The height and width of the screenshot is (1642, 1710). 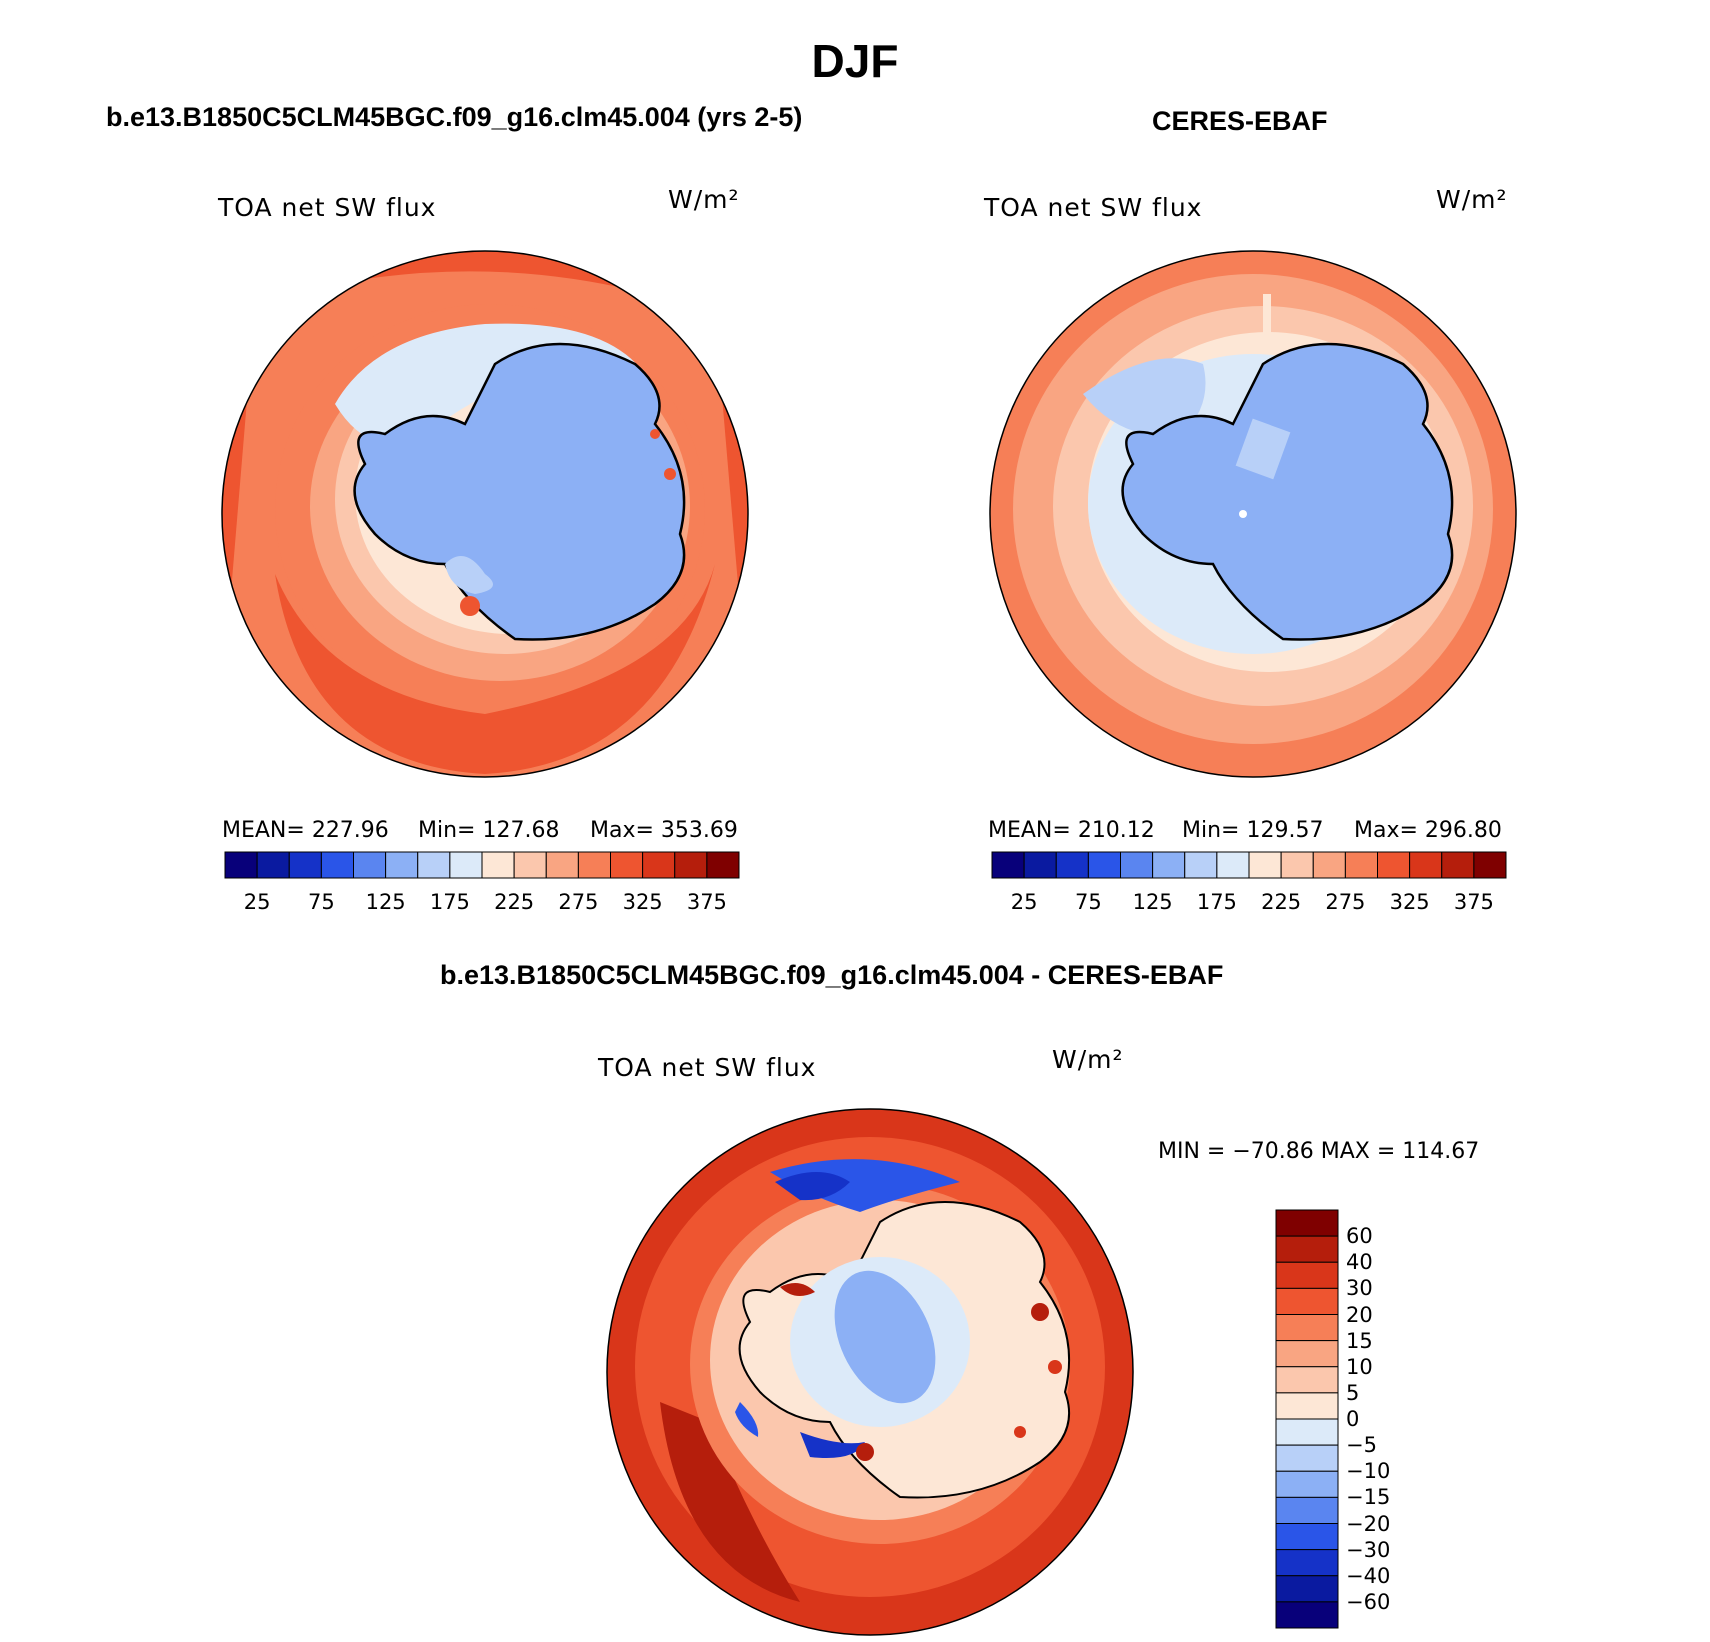 I want to click on diff-range-text: MIN = −70.86 MAX = 114.67, so click(x=1319, y=1151).